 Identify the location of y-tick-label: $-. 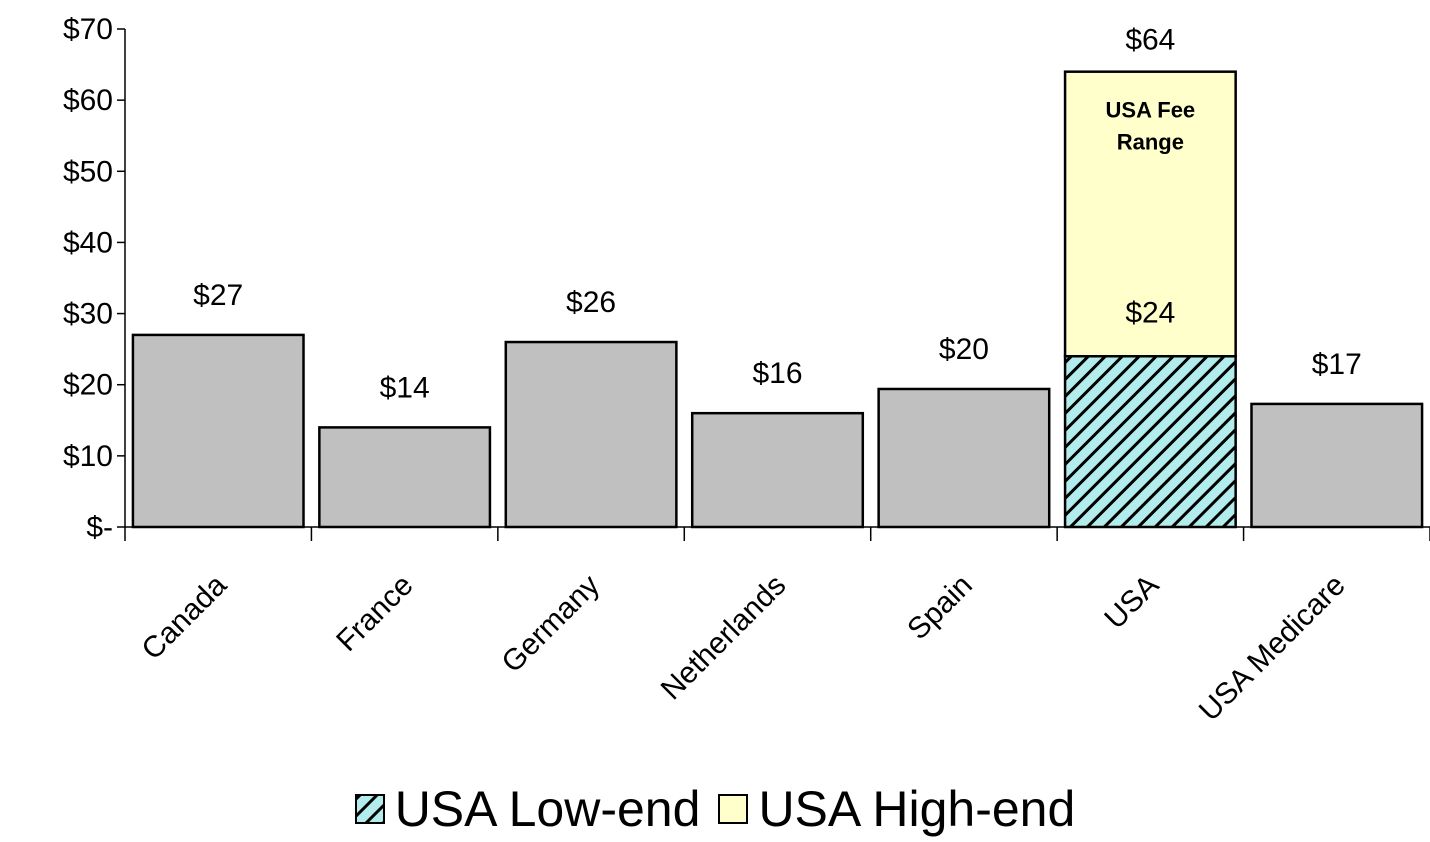
(99, 527).